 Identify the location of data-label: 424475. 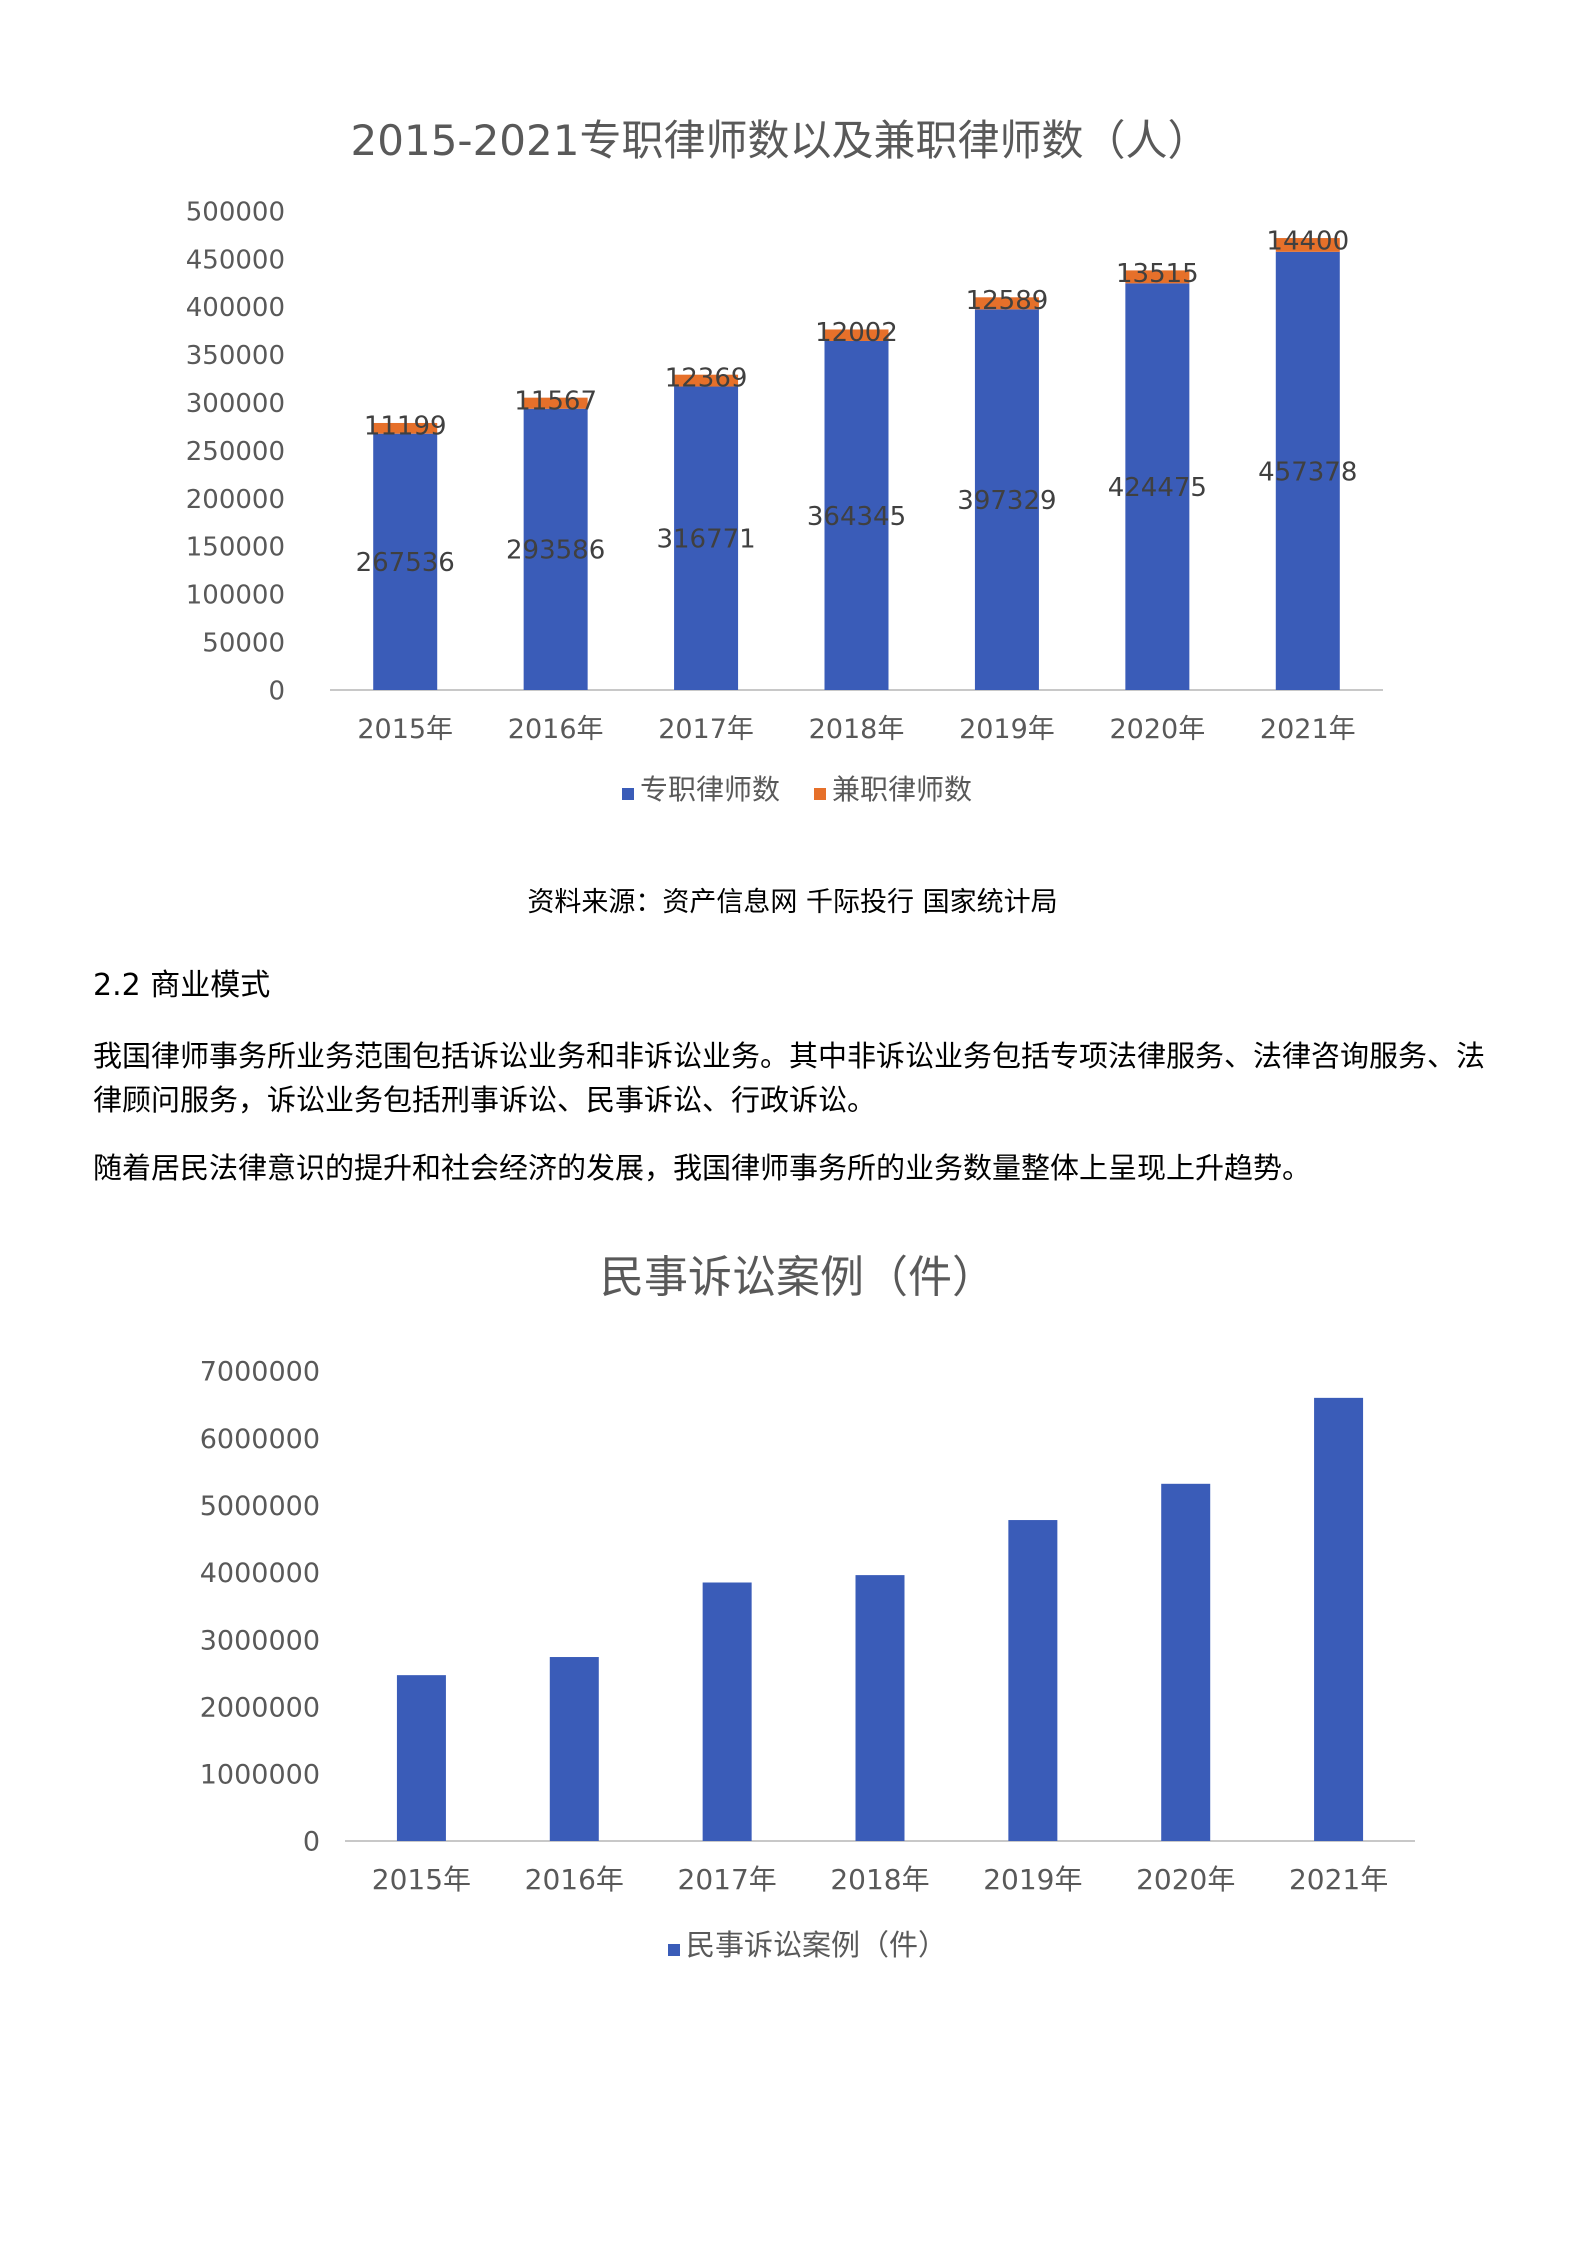
(1157, 488).